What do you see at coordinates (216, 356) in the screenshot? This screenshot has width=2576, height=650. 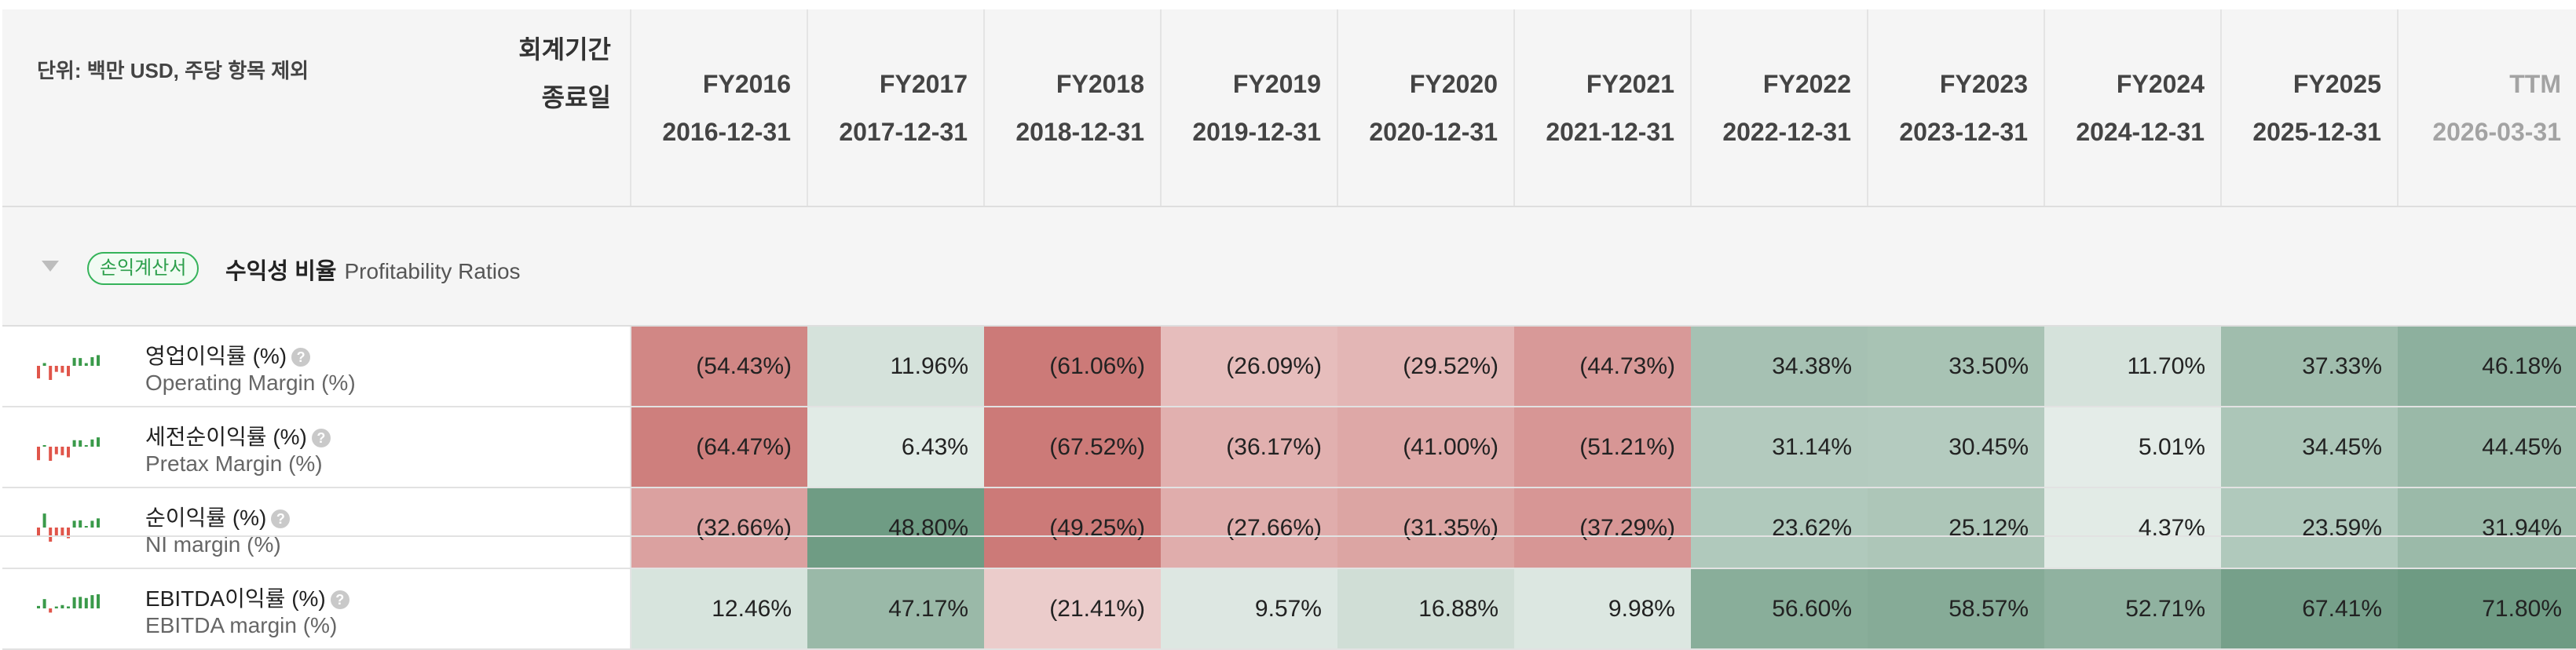 I see `metric-name-ko-text: 영업이익률 (%)` at bounding box center [216, 356].